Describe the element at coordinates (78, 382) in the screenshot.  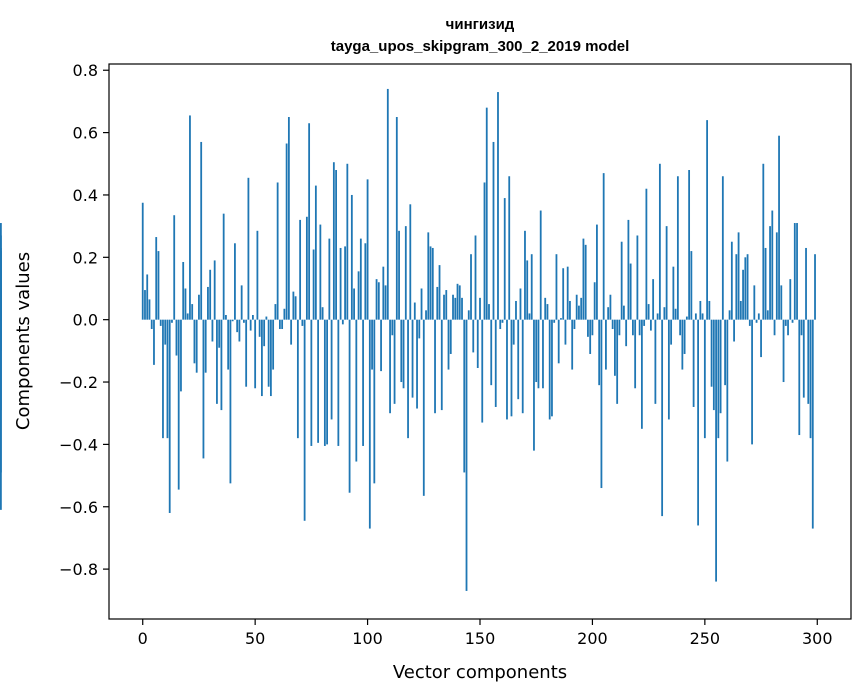
I see `y-tick-label: −0.2` at that location.